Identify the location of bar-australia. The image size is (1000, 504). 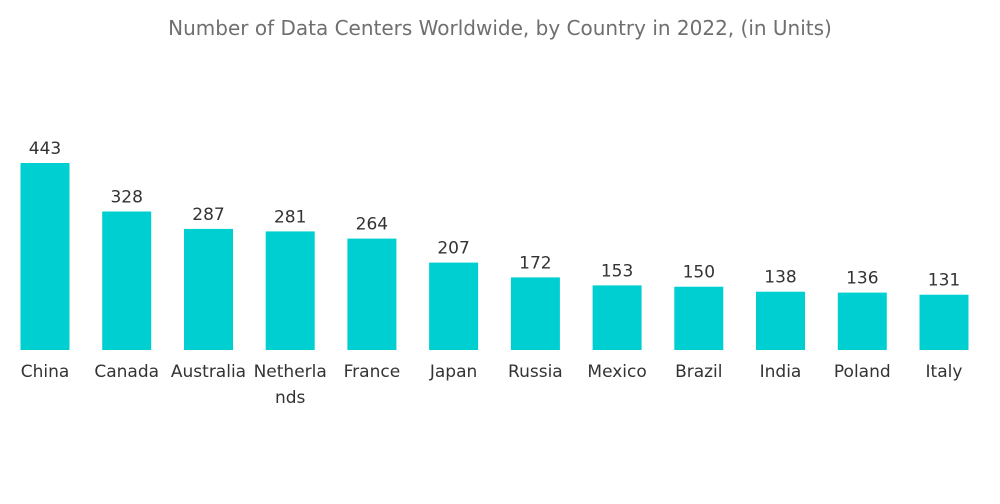
(208, 289).